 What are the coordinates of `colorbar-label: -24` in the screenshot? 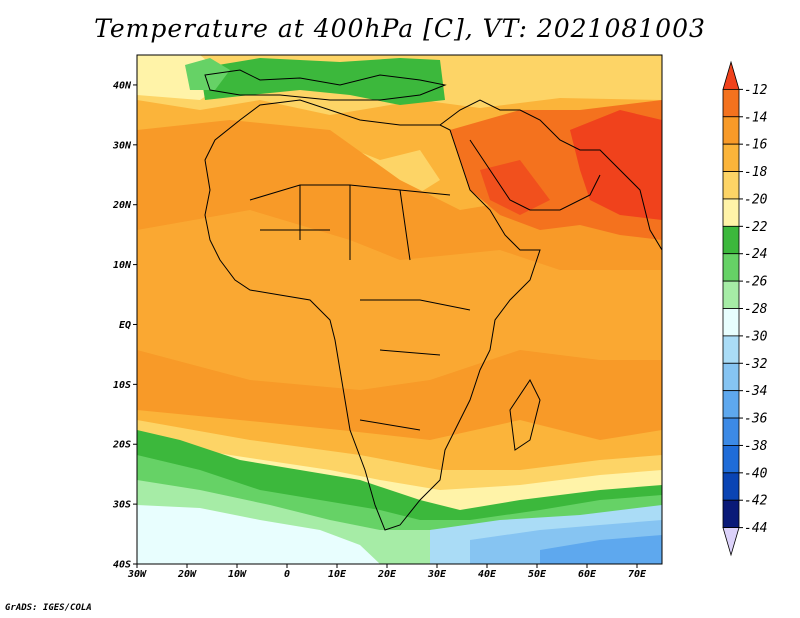 It's located at (755, 254).